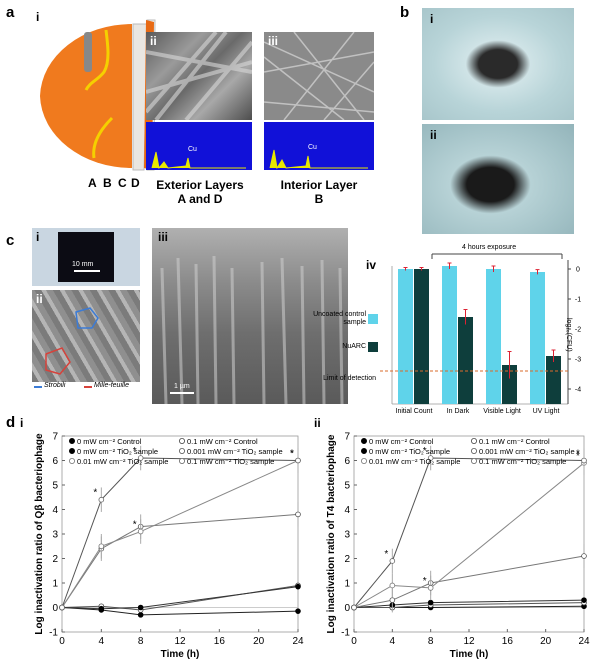  What do you see at coordinates (11, 422) in the screenshot?
I see `panel-d-label: d` at bounding box center [11, 422].